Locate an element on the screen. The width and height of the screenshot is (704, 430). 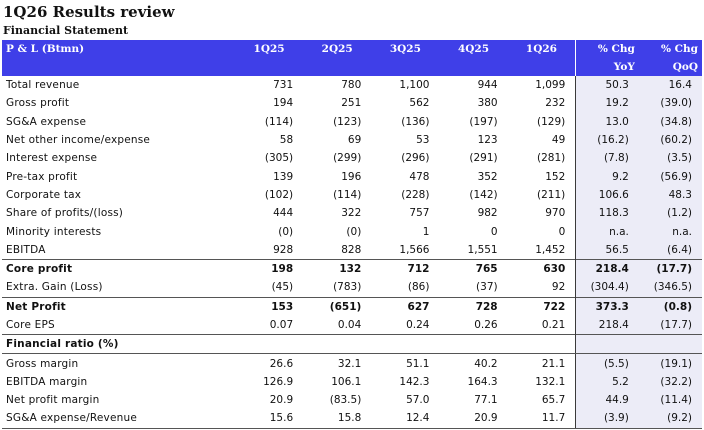
cell-value: (299) is located at coordinates (347, 158).